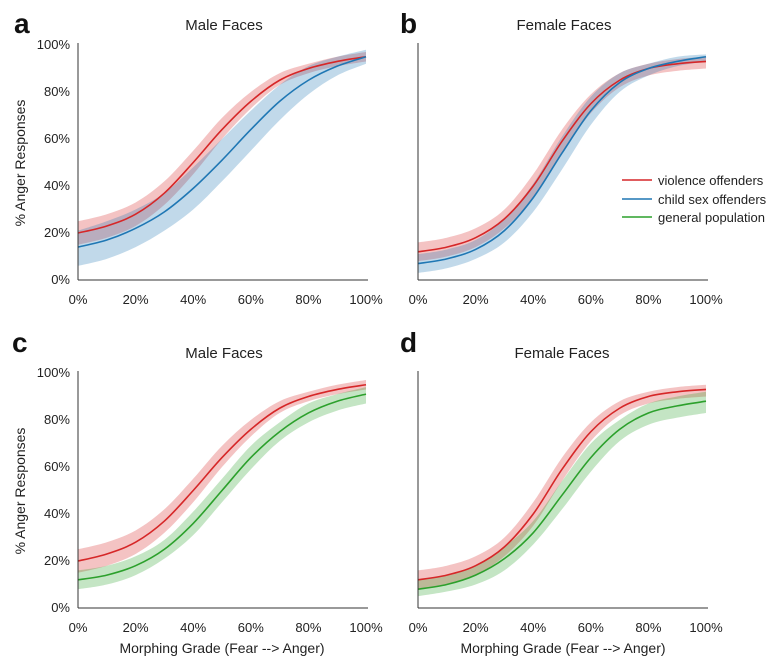 Image resolution: width=769 pixels, height=660 pixels. I want to click on panel-a-x-tick-label: 60%, so click(251, 299).